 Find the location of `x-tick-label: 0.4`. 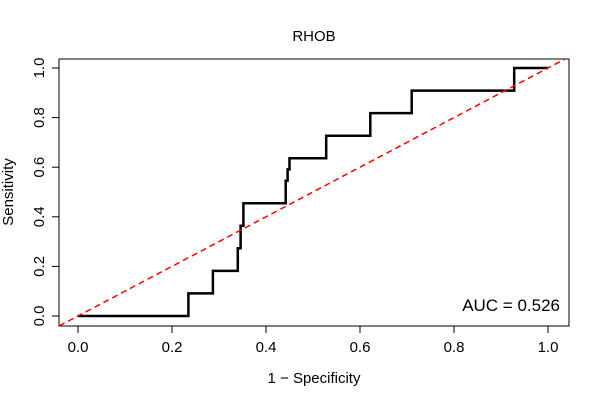

x-tick-label: 0.4 is located at coordinates (266, 347).